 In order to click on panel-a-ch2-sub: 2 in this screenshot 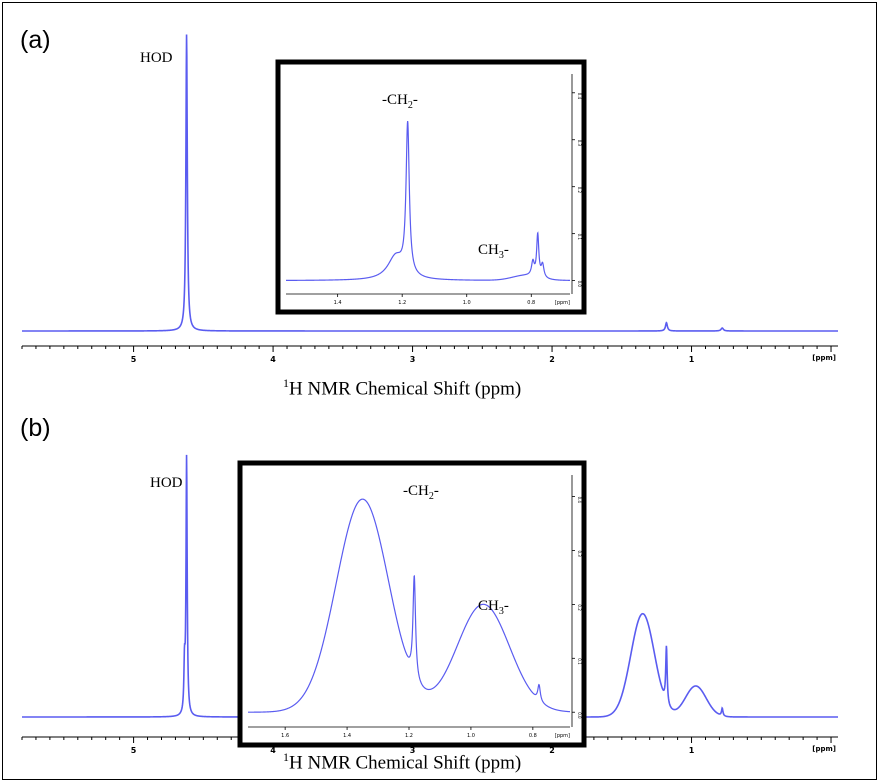, I will do `click(410, 105)`.